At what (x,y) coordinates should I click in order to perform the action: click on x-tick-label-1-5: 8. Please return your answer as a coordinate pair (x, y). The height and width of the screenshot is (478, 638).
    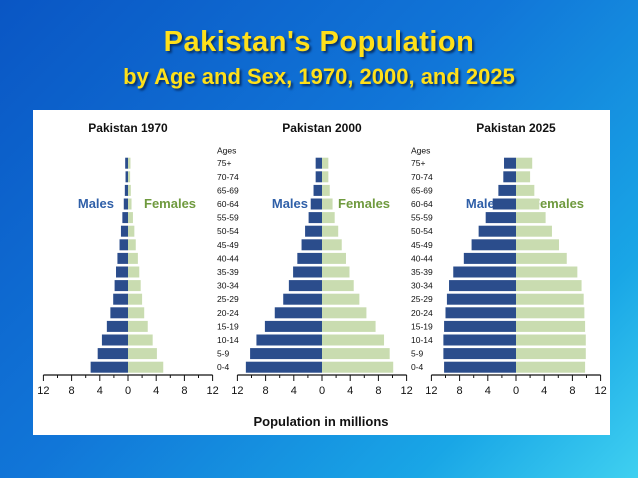
    Looking at the image, I should click on (184, 391).